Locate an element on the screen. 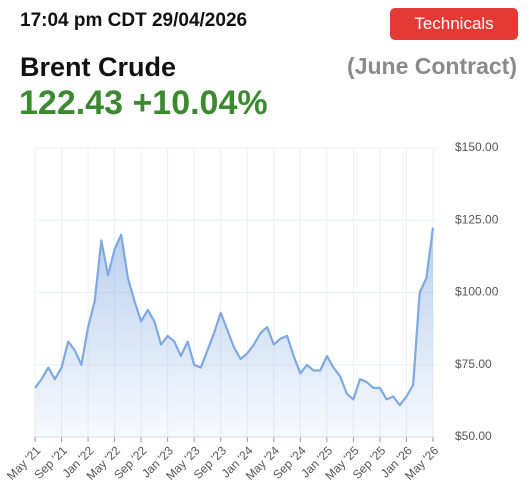 Image resolution: width=531 pixels, height=500 pixels. instrument-name: Brent Crude is located at coordinates (98, 67).